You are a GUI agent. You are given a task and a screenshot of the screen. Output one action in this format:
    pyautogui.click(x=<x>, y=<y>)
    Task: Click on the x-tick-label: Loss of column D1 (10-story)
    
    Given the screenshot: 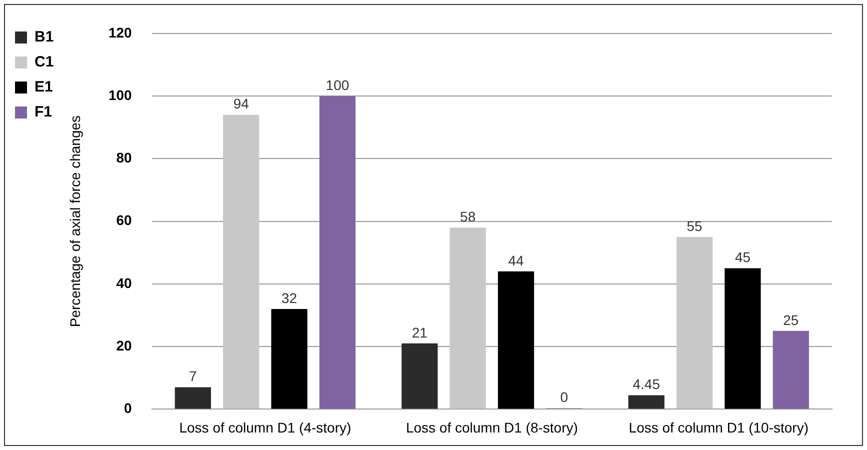 What is the action you would take?
    pyautogui.click(x=718, y=427)
    